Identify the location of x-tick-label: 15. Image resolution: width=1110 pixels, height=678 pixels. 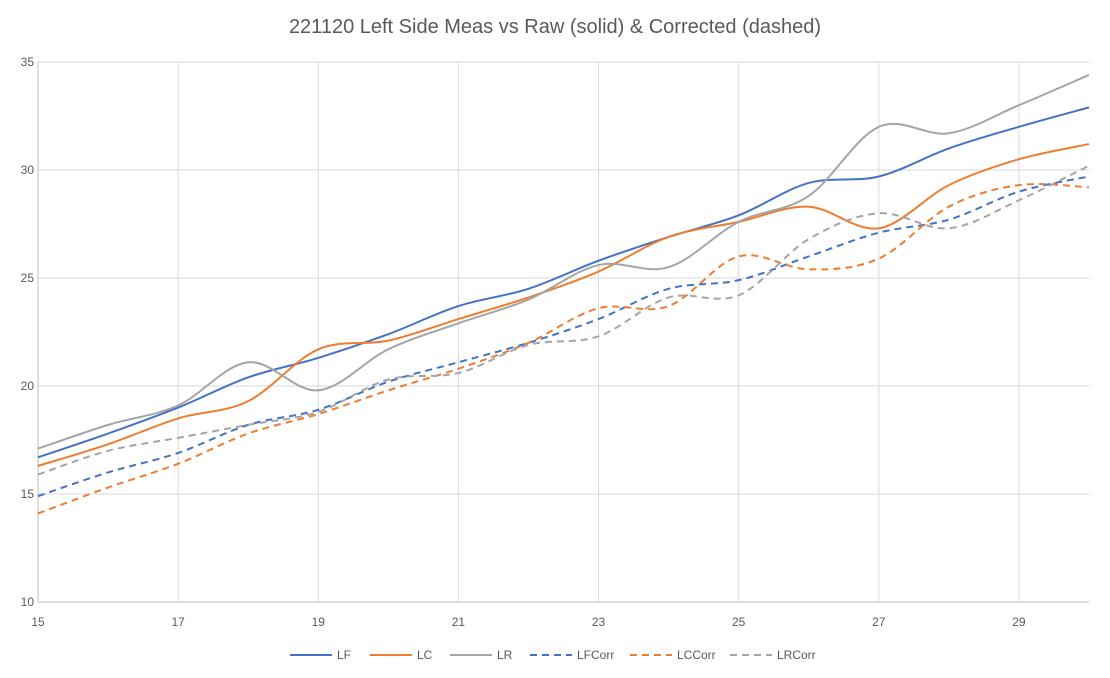
(38, 622).